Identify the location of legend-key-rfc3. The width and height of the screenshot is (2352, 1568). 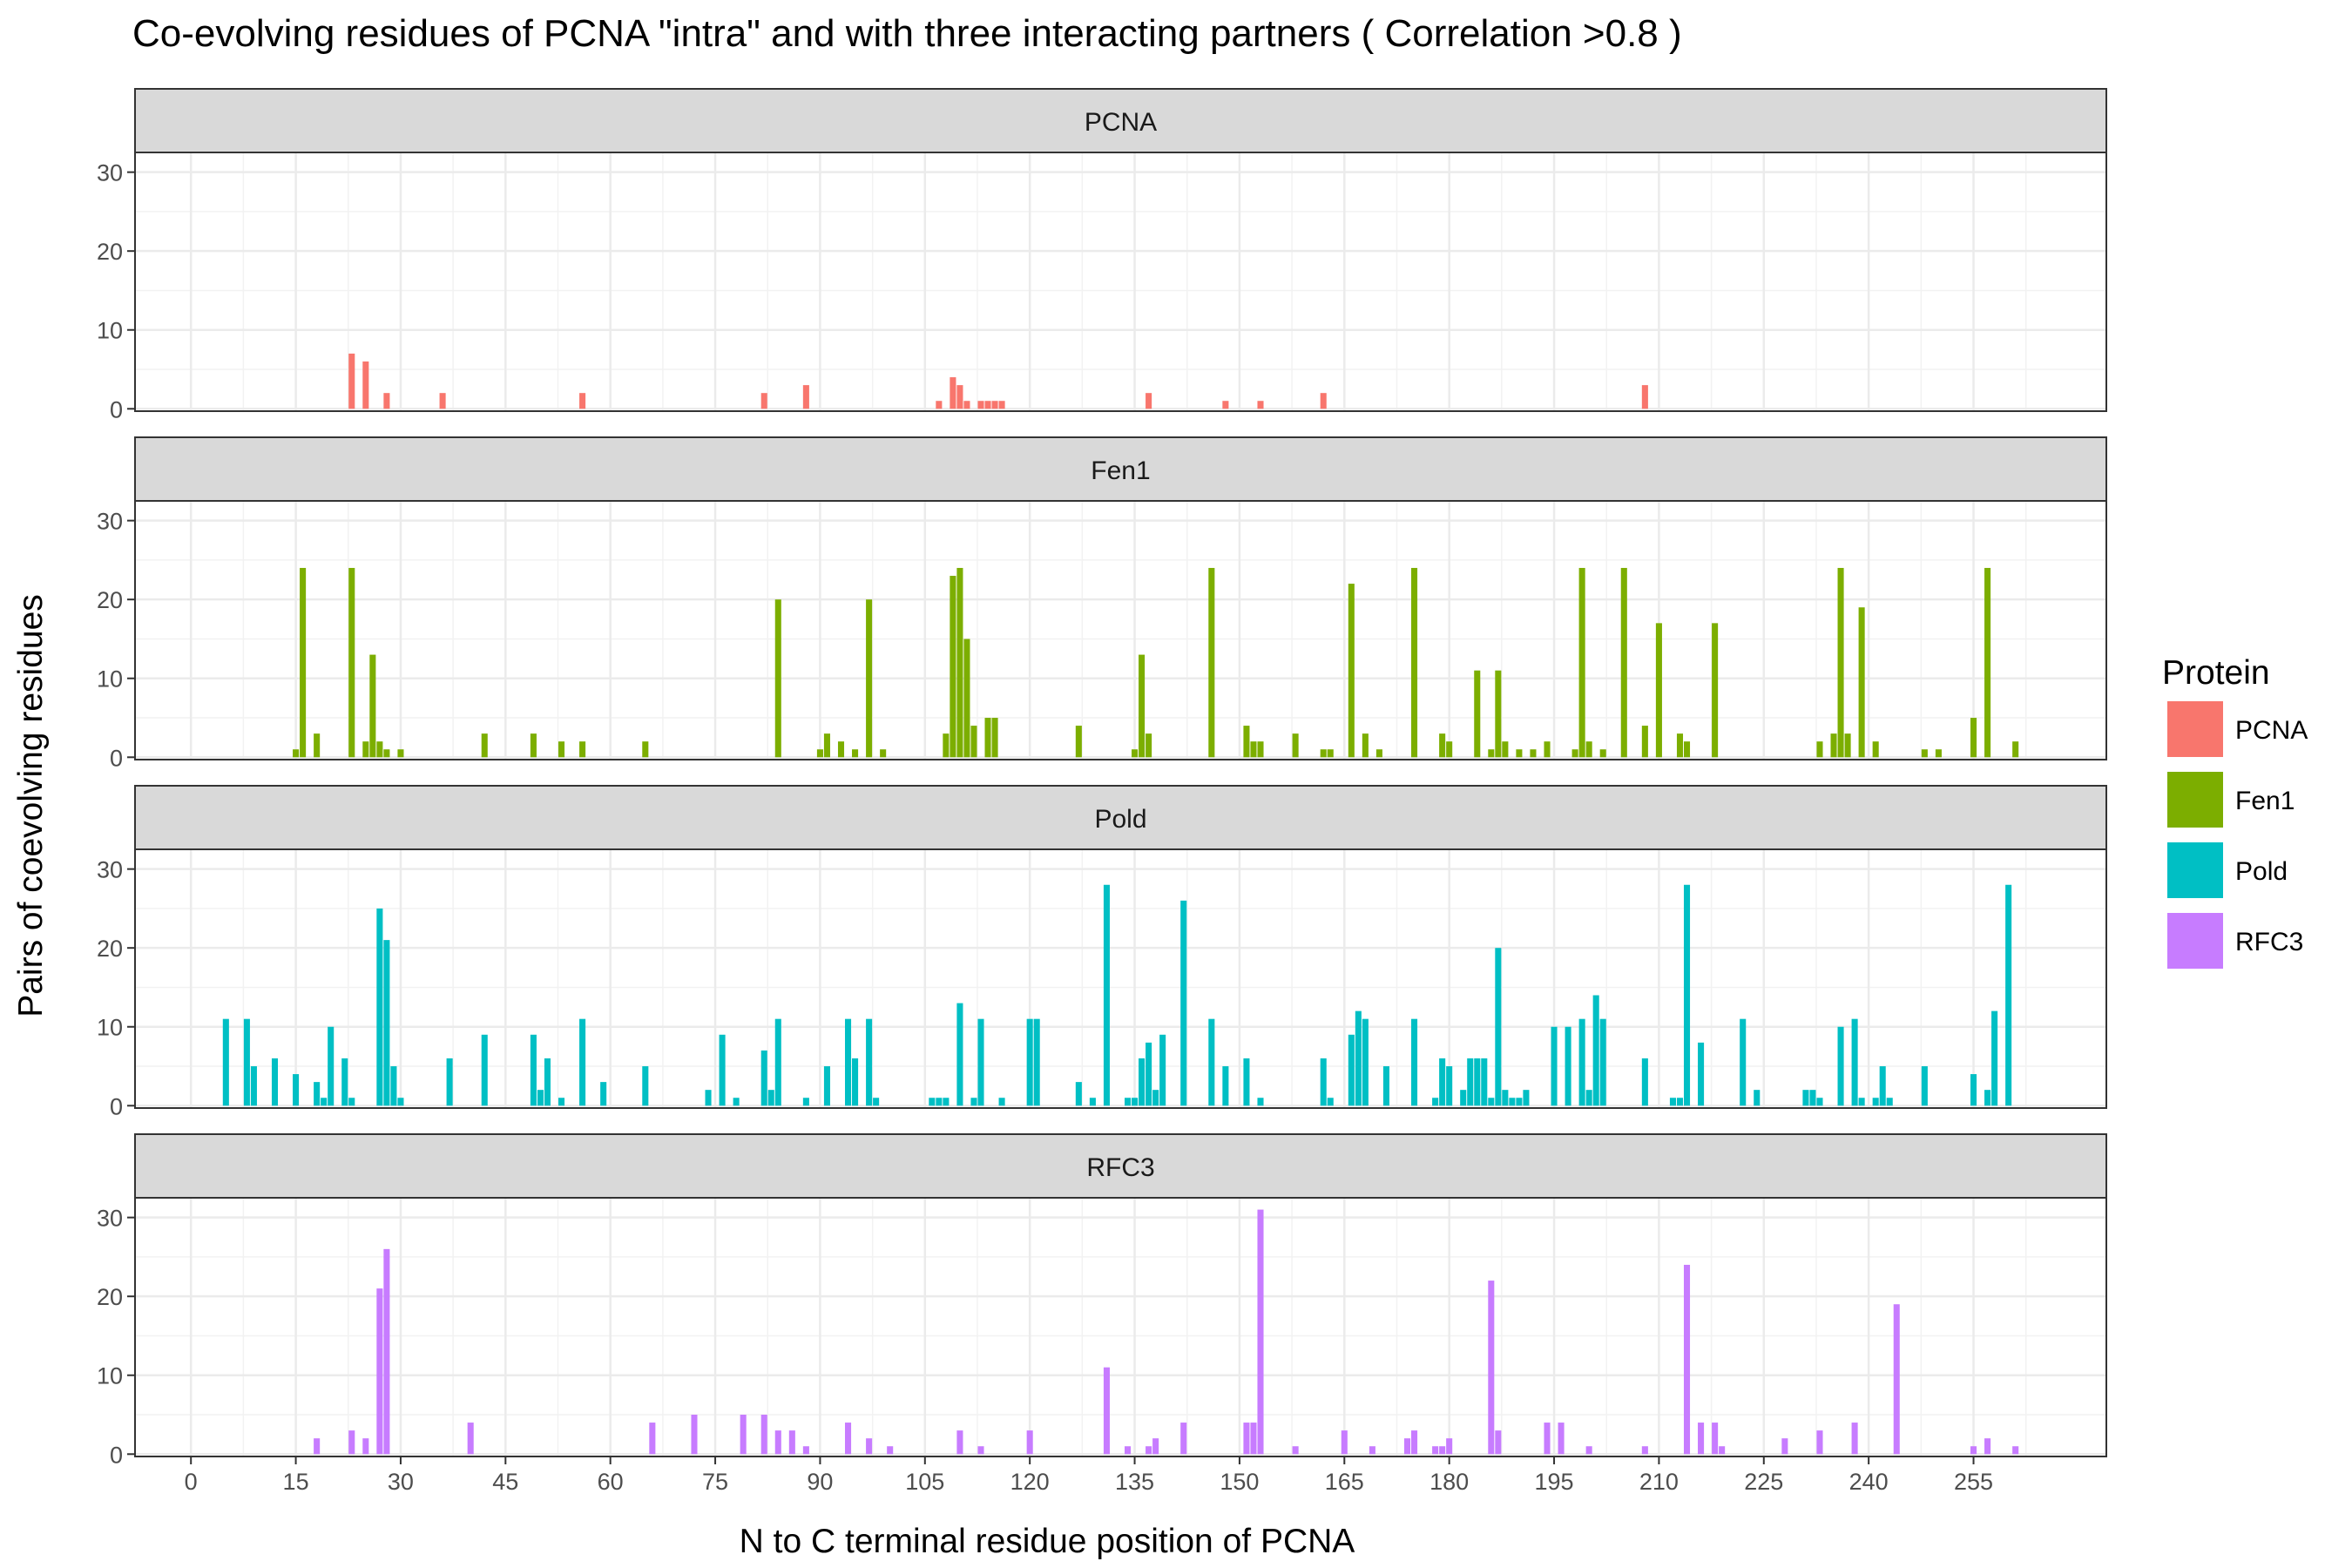
(2195, 941).